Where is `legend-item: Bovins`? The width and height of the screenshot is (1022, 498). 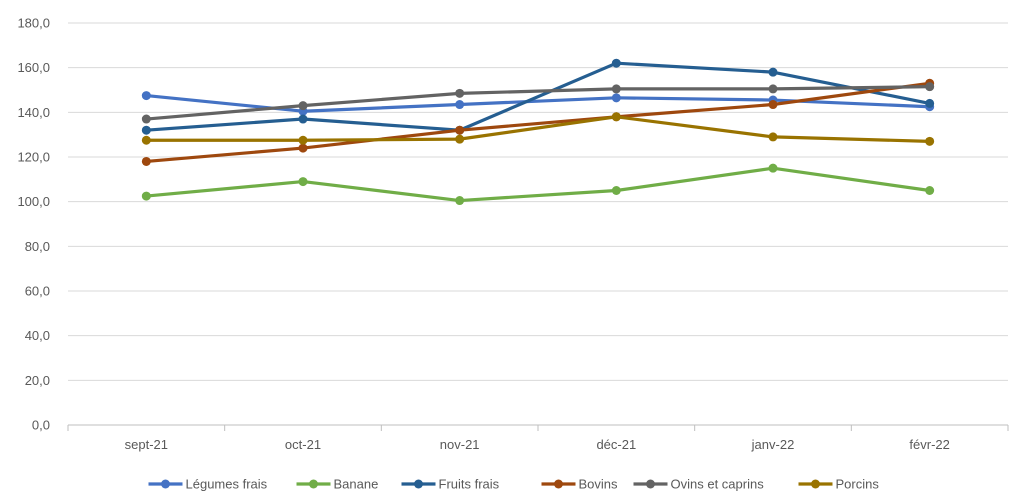
legend-item: Bovins is located at coordinates (580, 484).